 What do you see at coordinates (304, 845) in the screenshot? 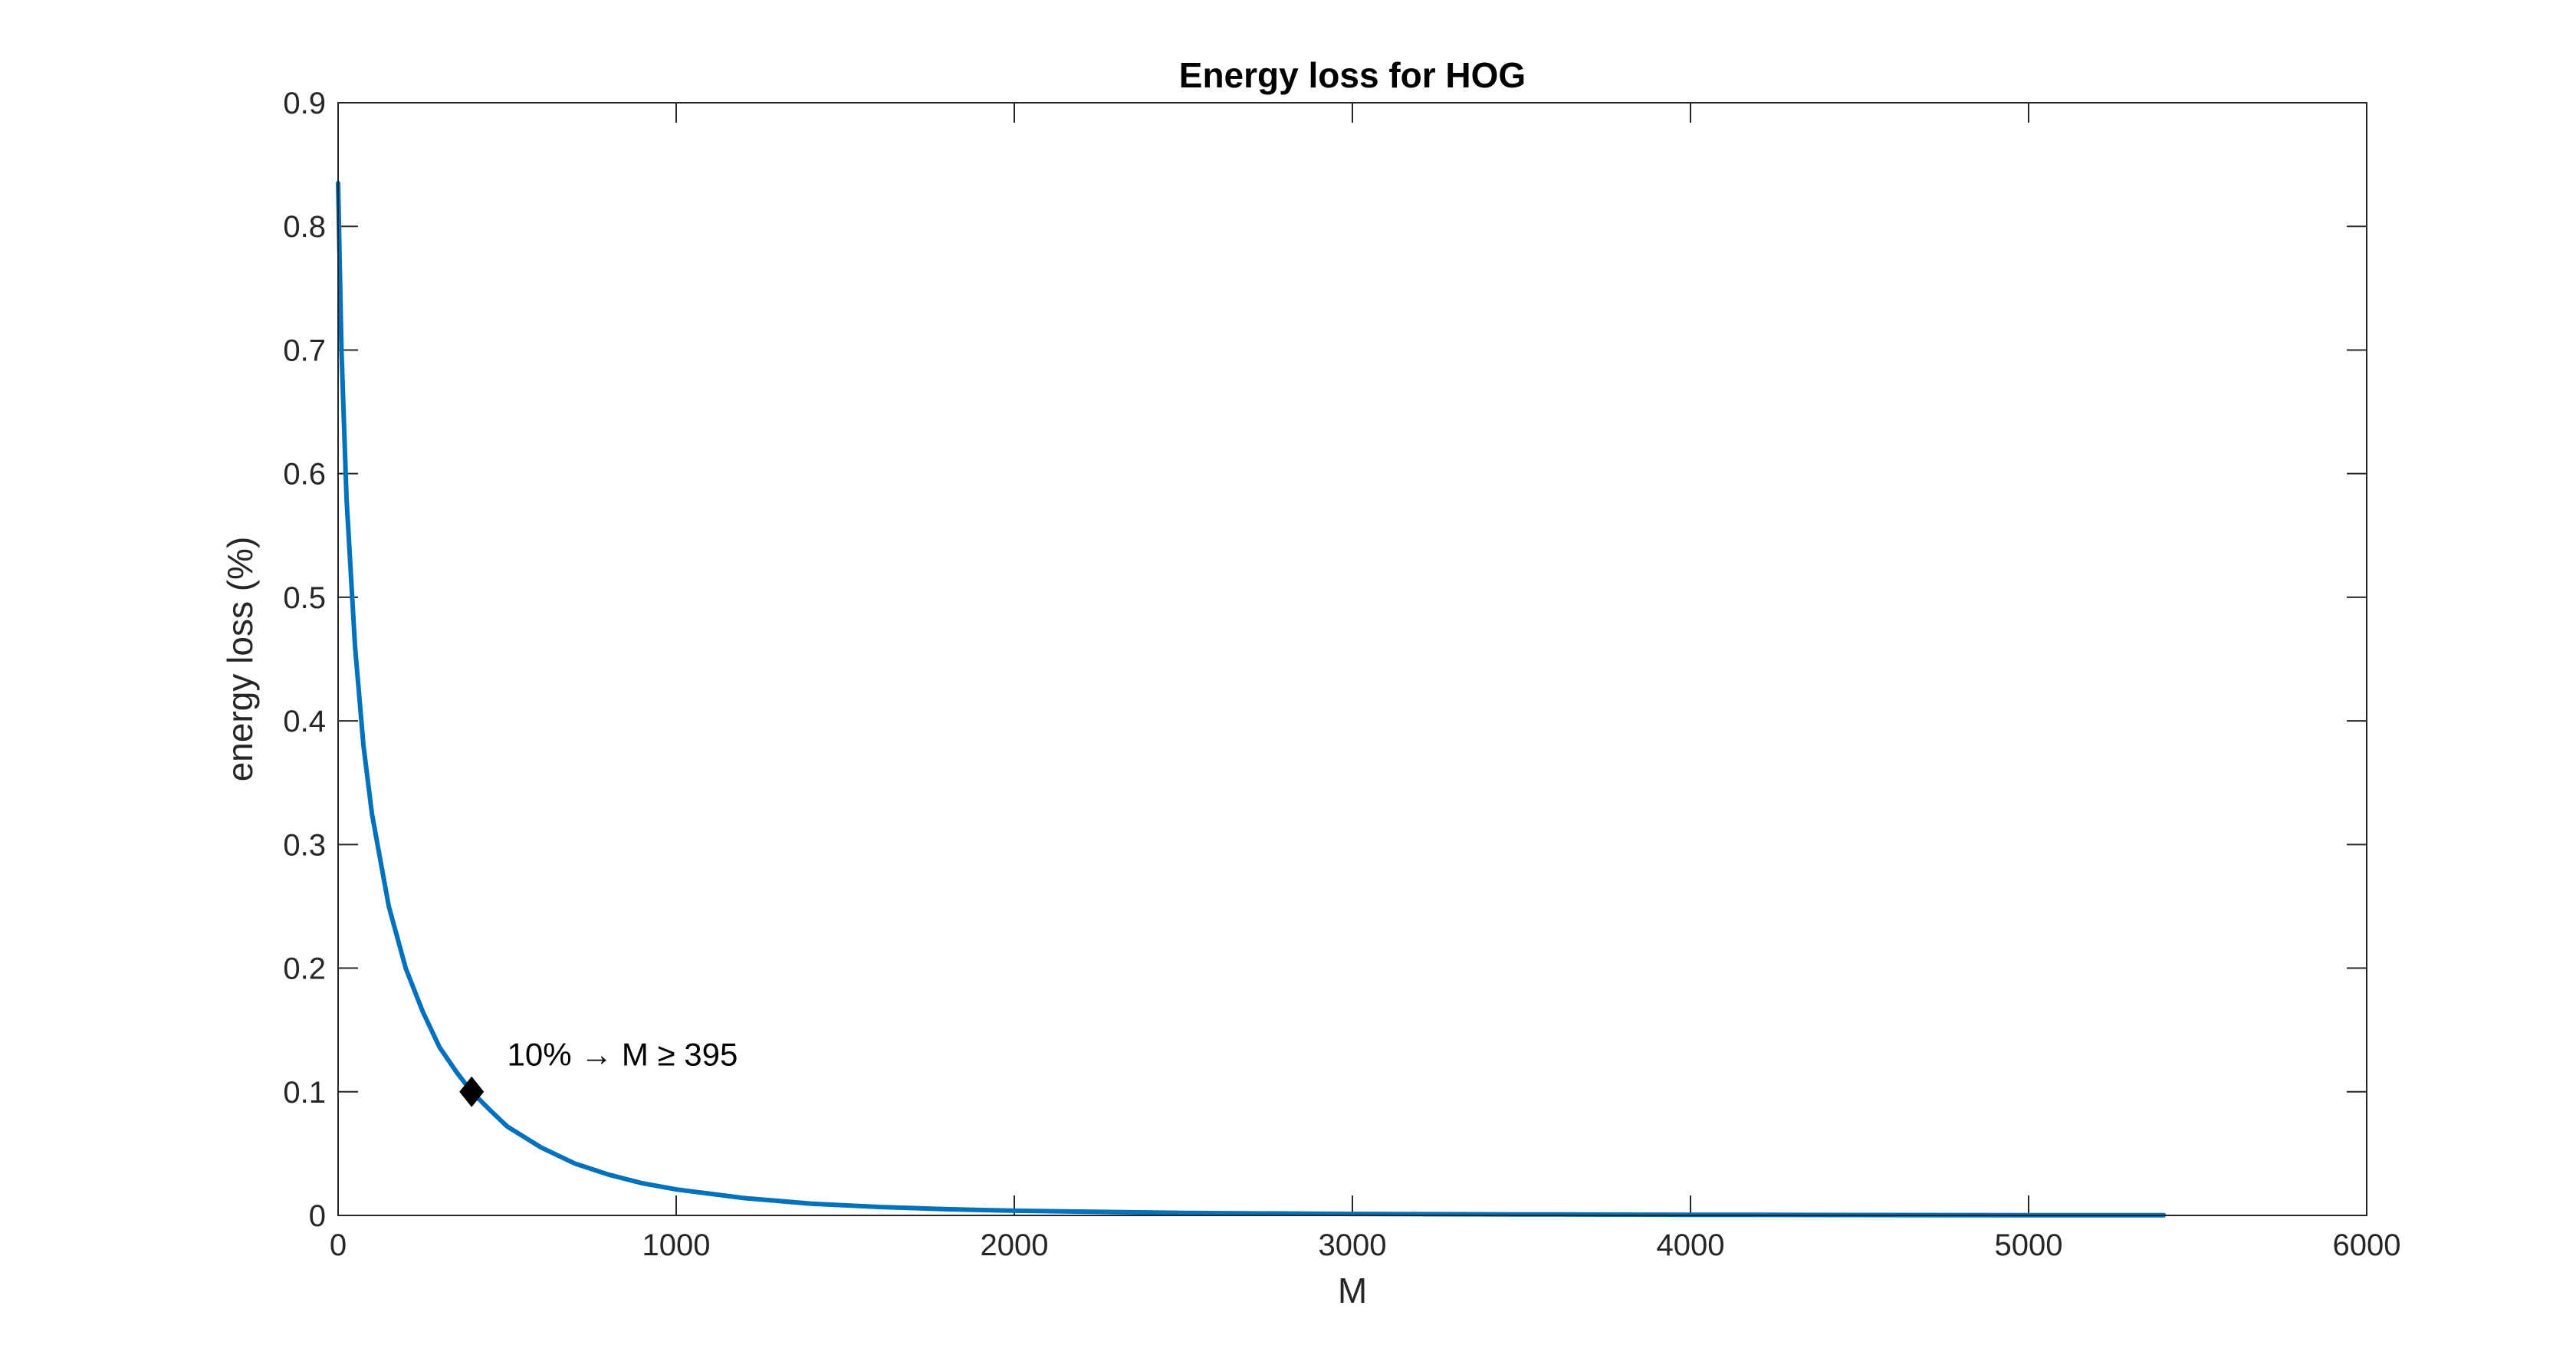
I see `y-tick-label: 0.3` at bounding box center [304, 845].